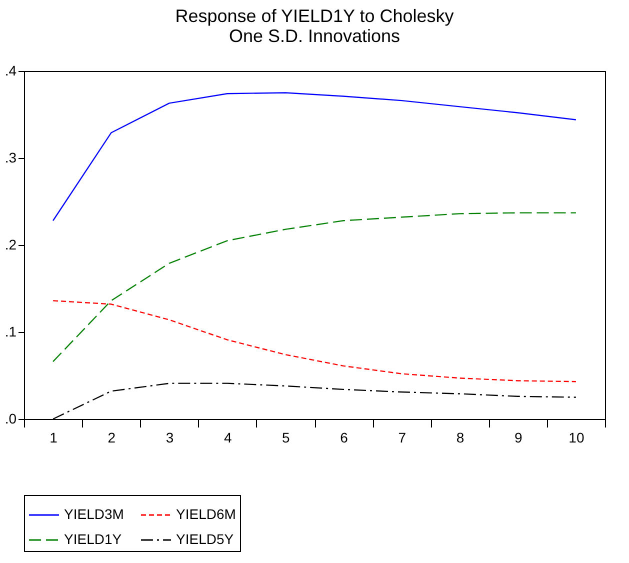  What do you see at coordinates (460, 438) in the screenshot?
I see `x-tick-label: 8` at bounding box center [460, 438].